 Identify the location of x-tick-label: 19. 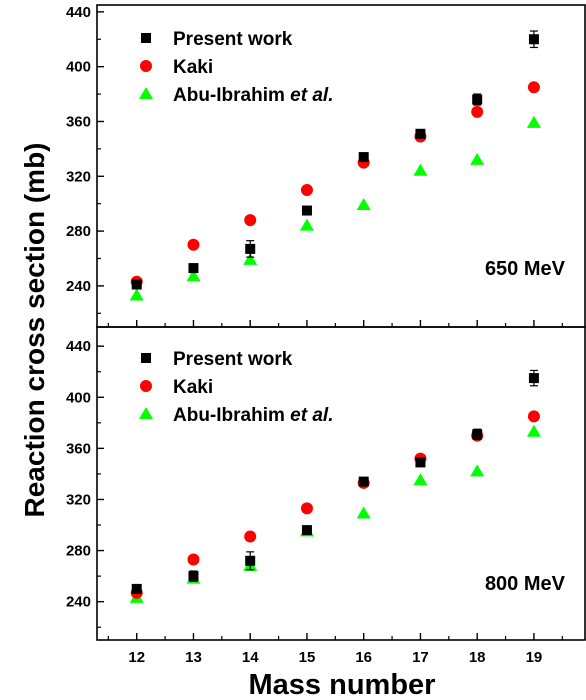
(534, 657).